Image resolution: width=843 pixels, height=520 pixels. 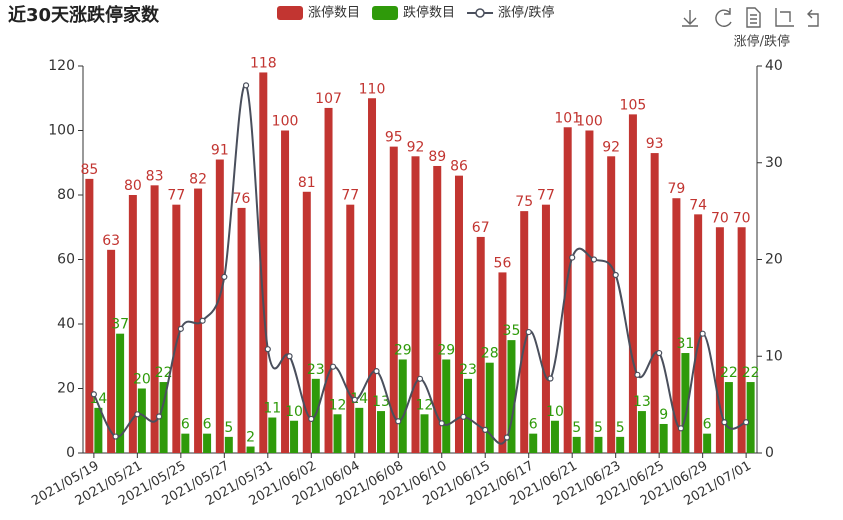 What do you see at coordinates (372, 89) in the screenshot?
I see `bar-value-label: 110` at bounding box center [372, 89].